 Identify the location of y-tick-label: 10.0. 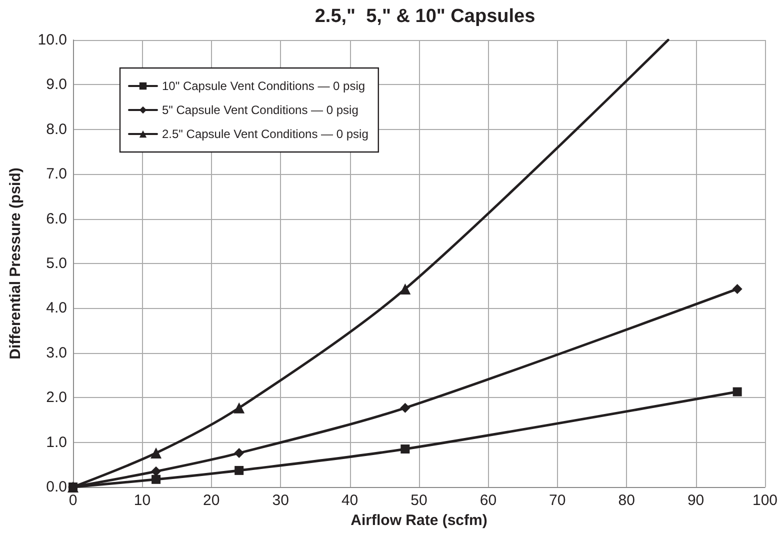
(52, 40).